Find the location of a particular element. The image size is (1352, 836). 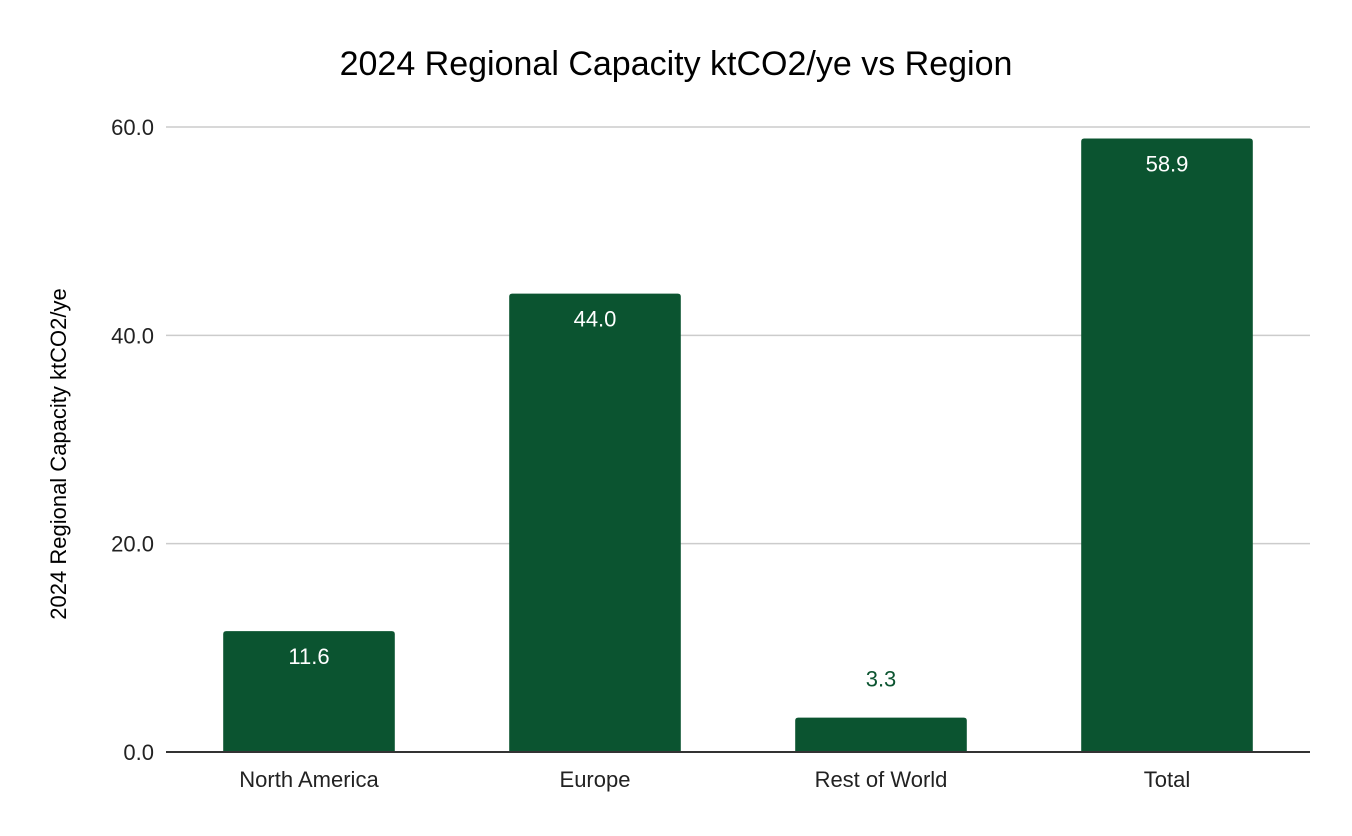

y-axis-ticks: 0.0 20.0 40.0 60.0 is located at coordinates (132, 440).